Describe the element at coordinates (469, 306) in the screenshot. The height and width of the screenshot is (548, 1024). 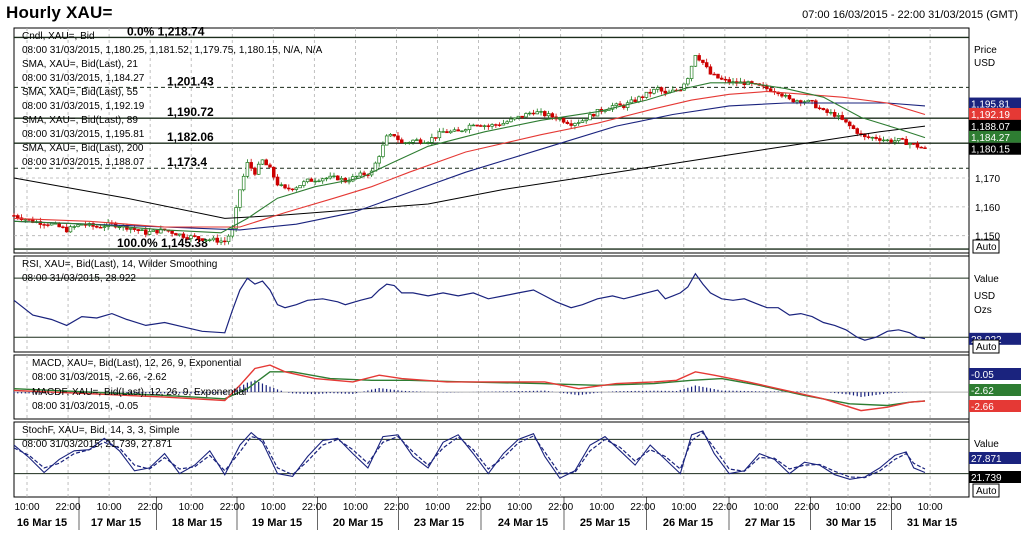
I see `rsi-line` at that location.